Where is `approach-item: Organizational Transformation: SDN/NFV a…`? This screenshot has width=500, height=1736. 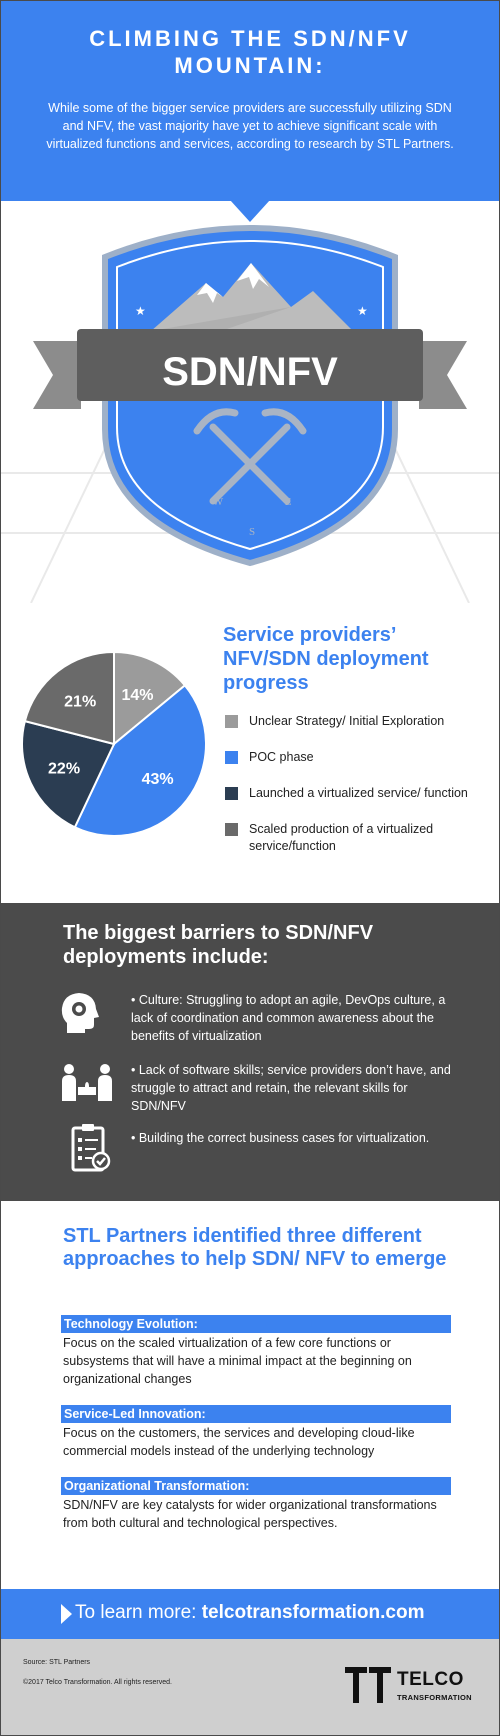
approach-item: Organizational Transformation: SDN/NFV a… is located at coordinates (256, 1504).